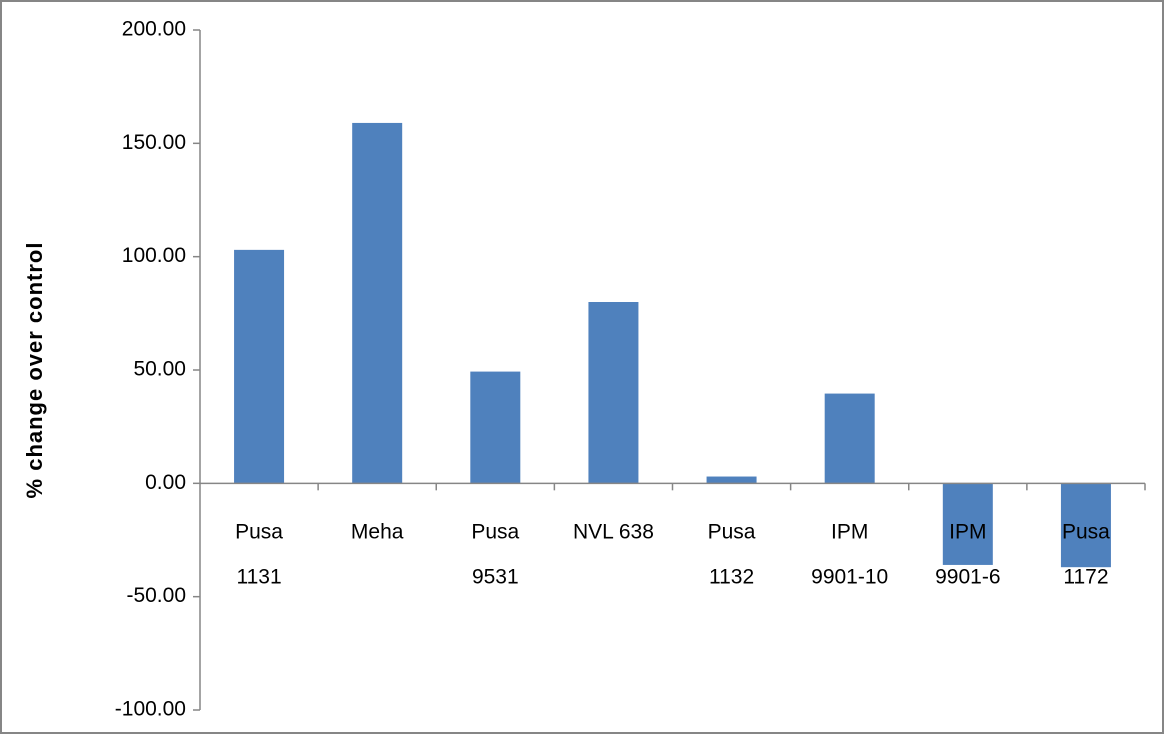  I want to click on y-tick-label: 100.00, so click(154, 255).